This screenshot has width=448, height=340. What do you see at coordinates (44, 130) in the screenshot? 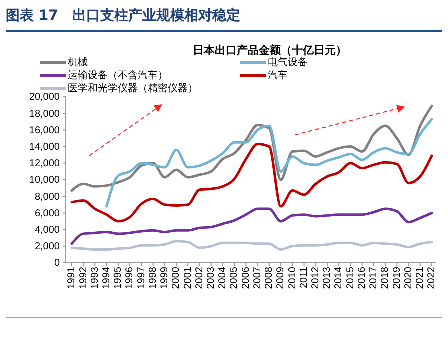
I see `y-tick-label: 16,000` at bounding box center [44, 130].